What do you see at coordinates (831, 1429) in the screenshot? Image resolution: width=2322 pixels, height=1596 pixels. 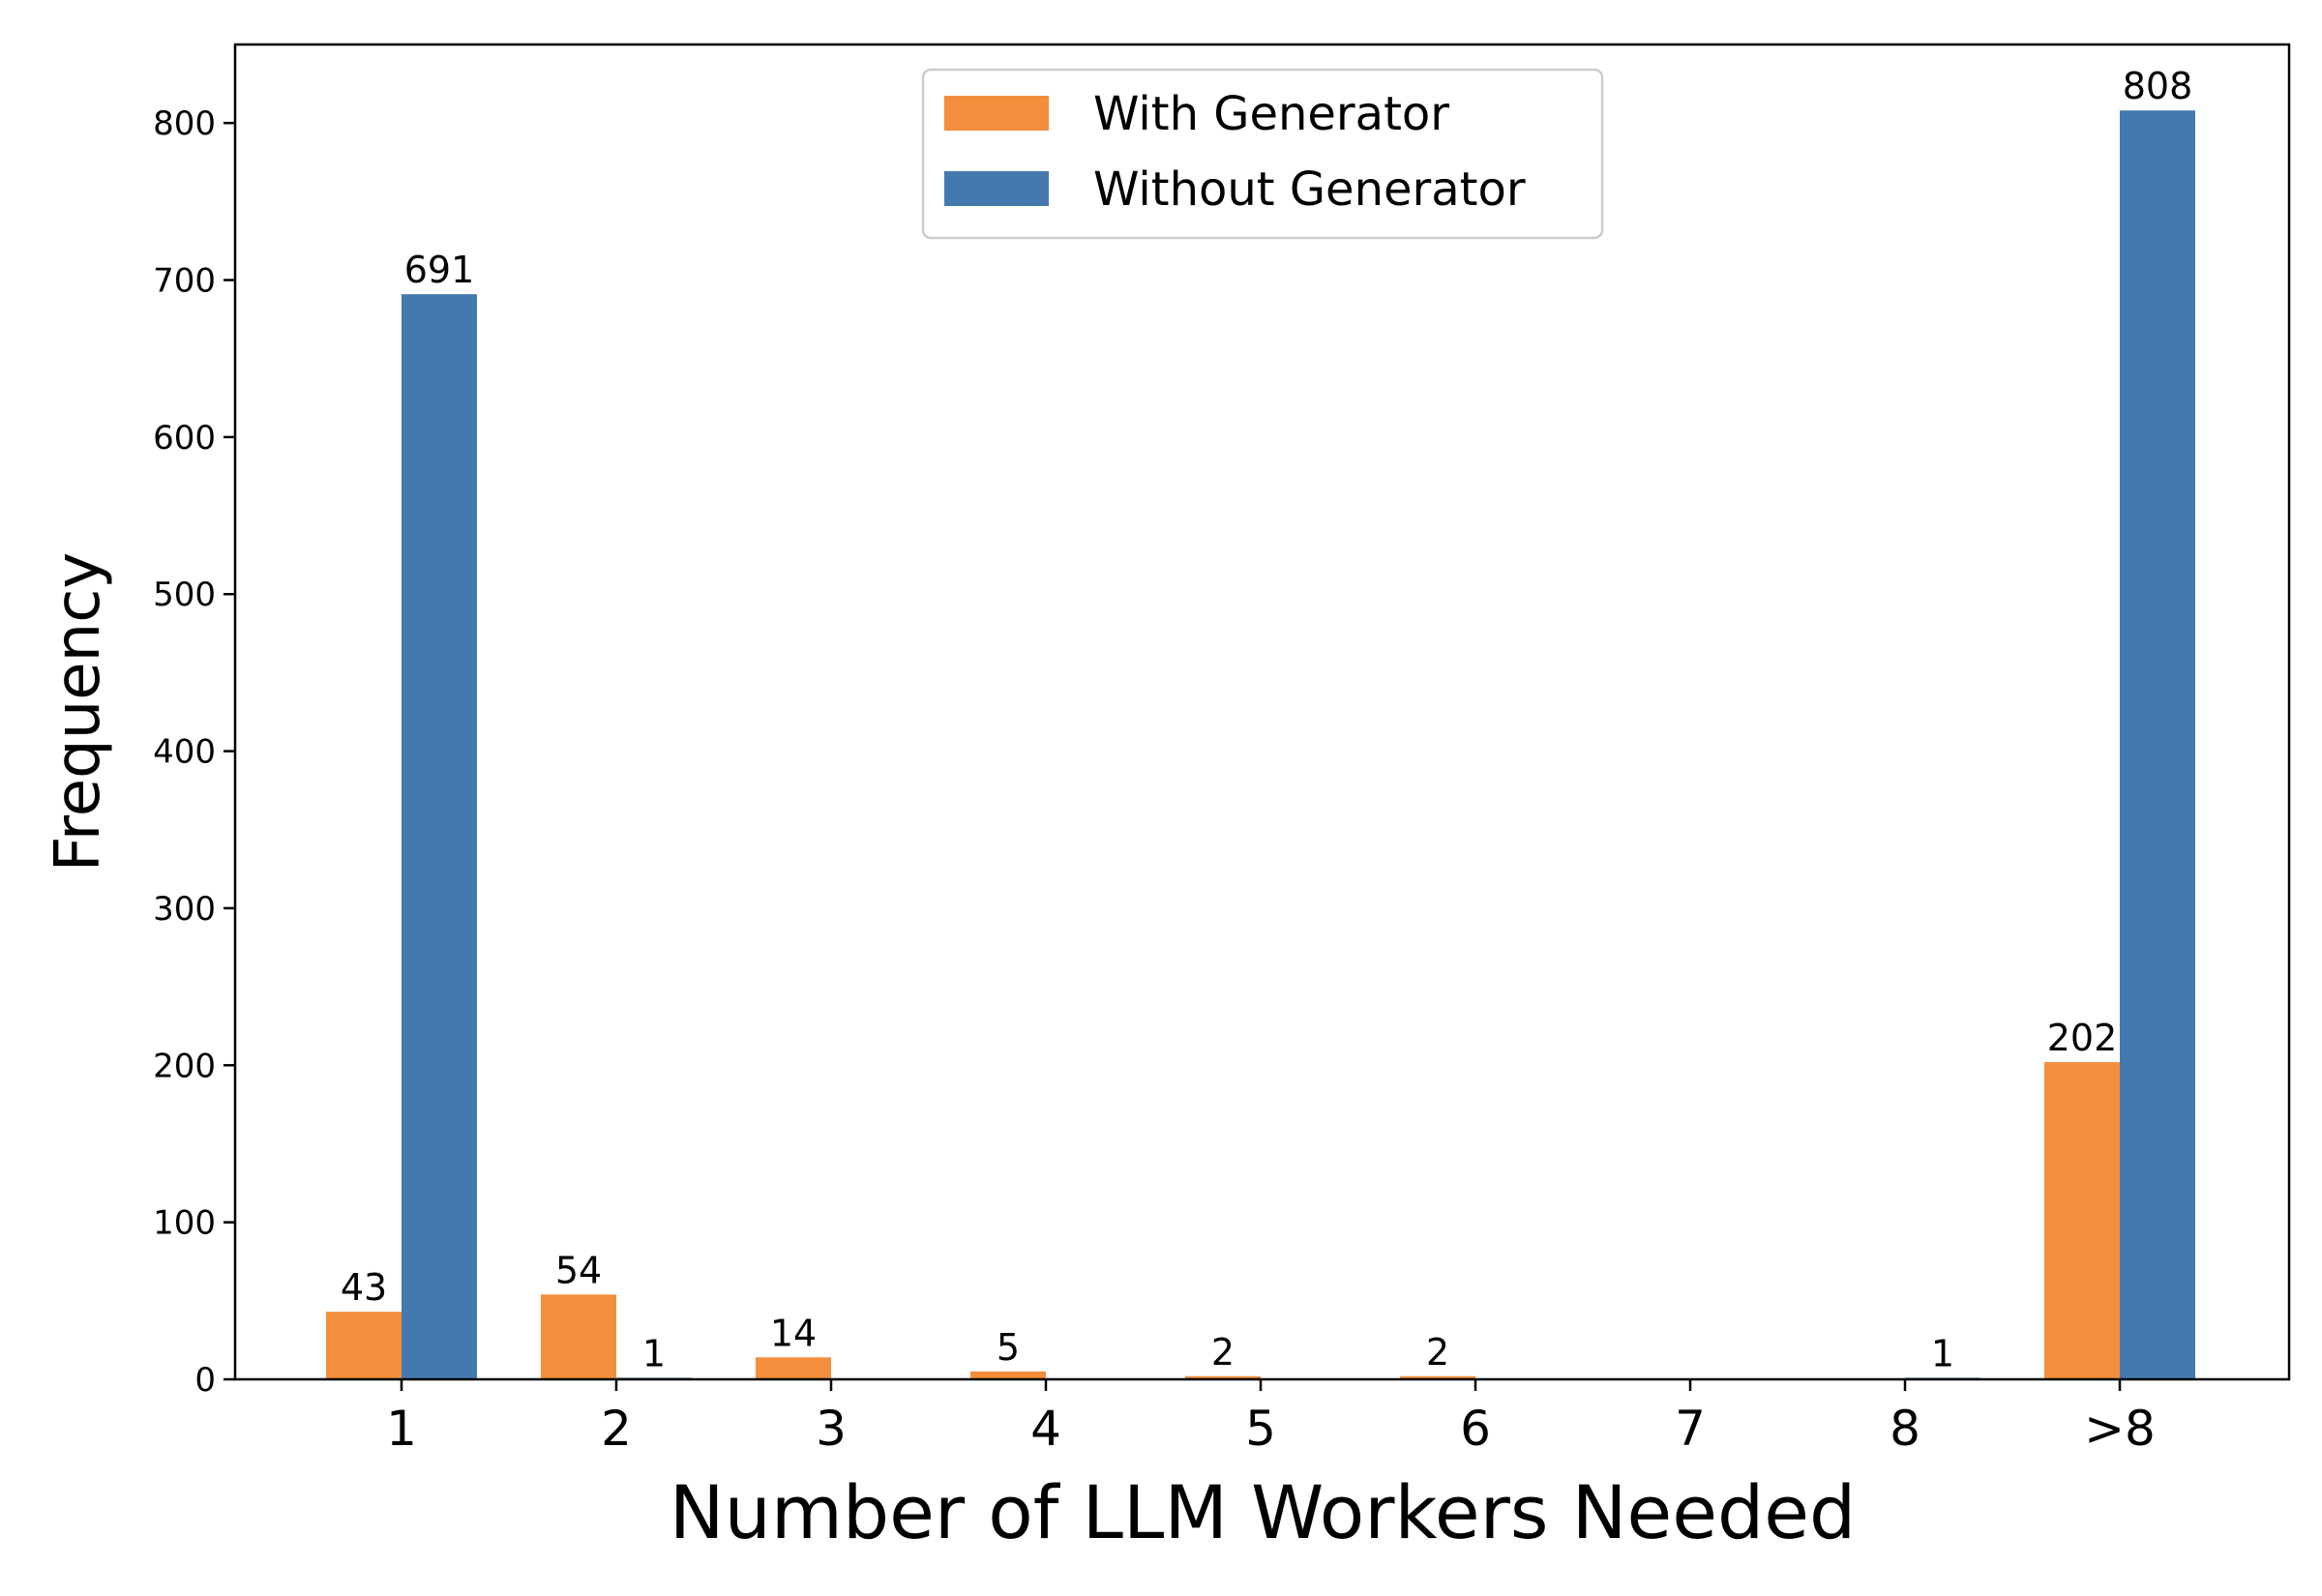 I see `x-tick-label: 3` at bounding box center [831, 1429].